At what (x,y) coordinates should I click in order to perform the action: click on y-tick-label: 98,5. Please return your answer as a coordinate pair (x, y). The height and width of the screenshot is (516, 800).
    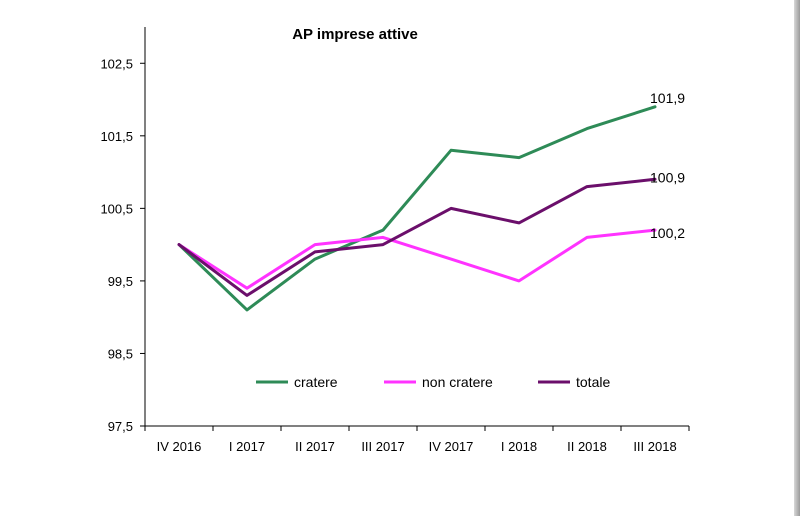
    Looking at the image, I should click on (120, 353).